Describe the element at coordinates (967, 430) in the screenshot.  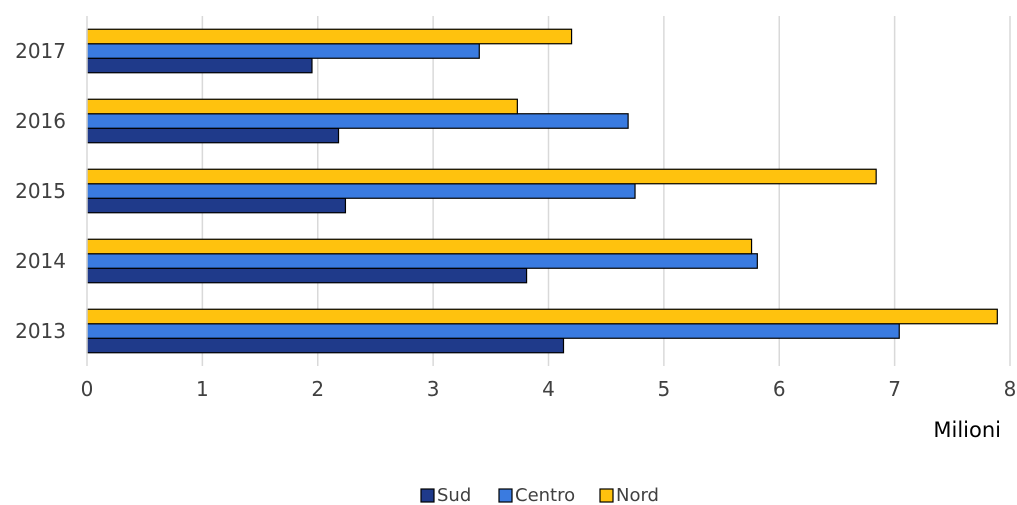
I see `x-axis-unit-label: Milioni` at that location.